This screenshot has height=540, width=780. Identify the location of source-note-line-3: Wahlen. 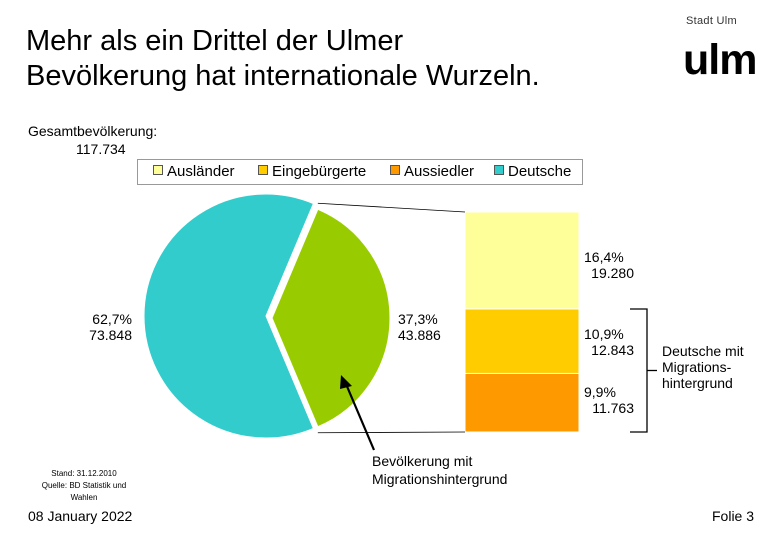
(84, 497).